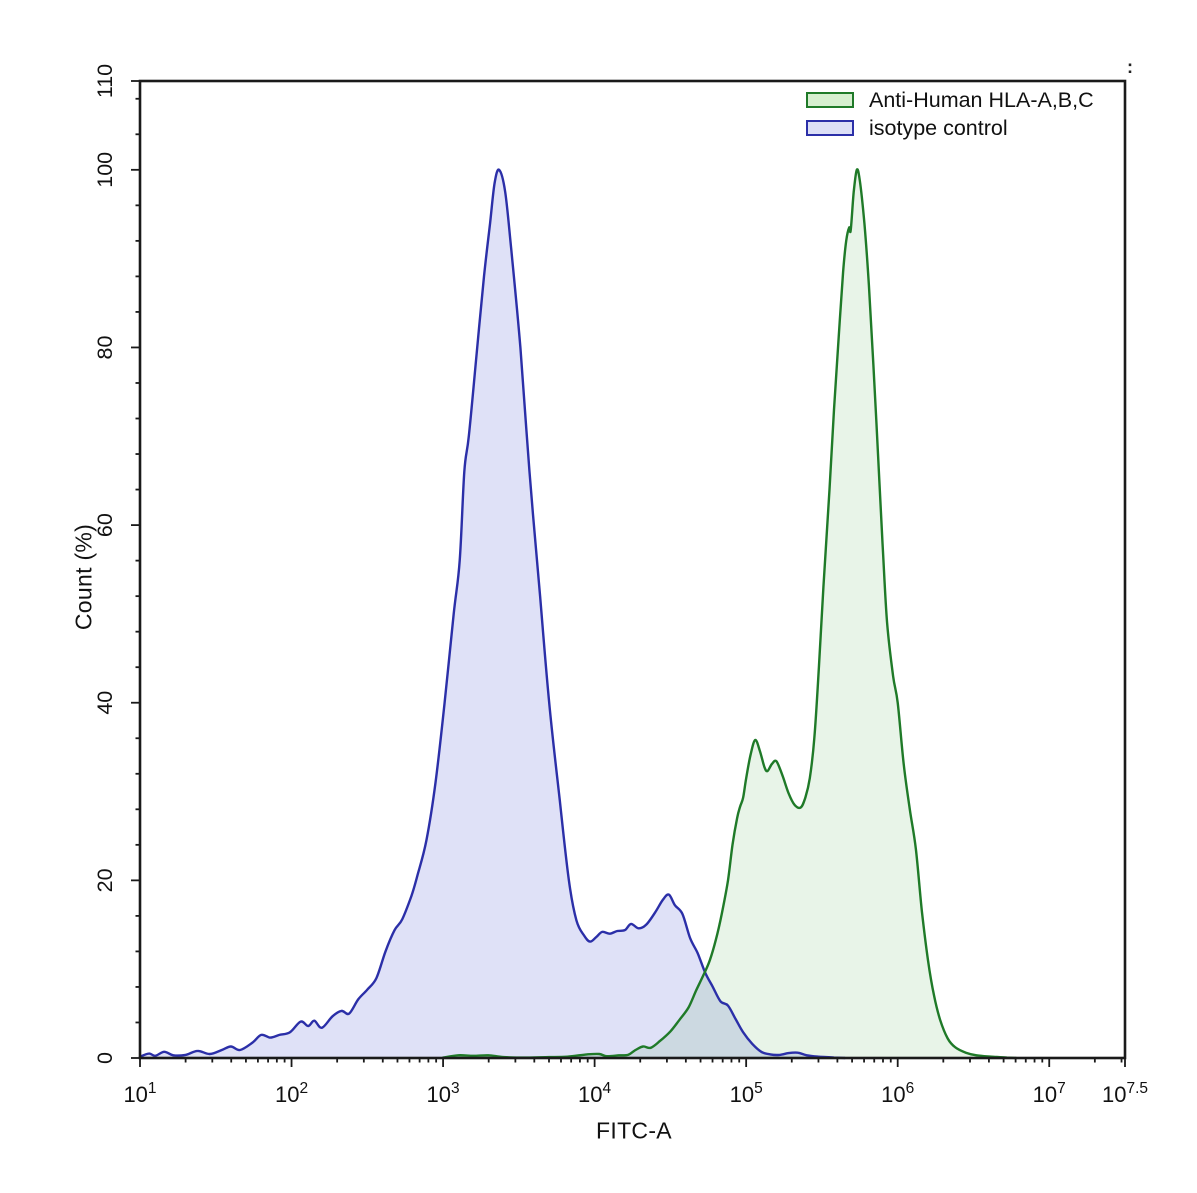 The width and height of the screenshot is (1197, 1193). Describe the element at coordinates (83, 577) in the screenshot. I see `y-axis-title: Count (%)` at that location.